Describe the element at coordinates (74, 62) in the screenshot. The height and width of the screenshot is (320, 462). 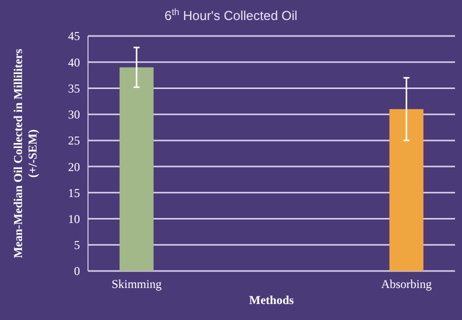
I see `y-tick-label: 40` at that location.